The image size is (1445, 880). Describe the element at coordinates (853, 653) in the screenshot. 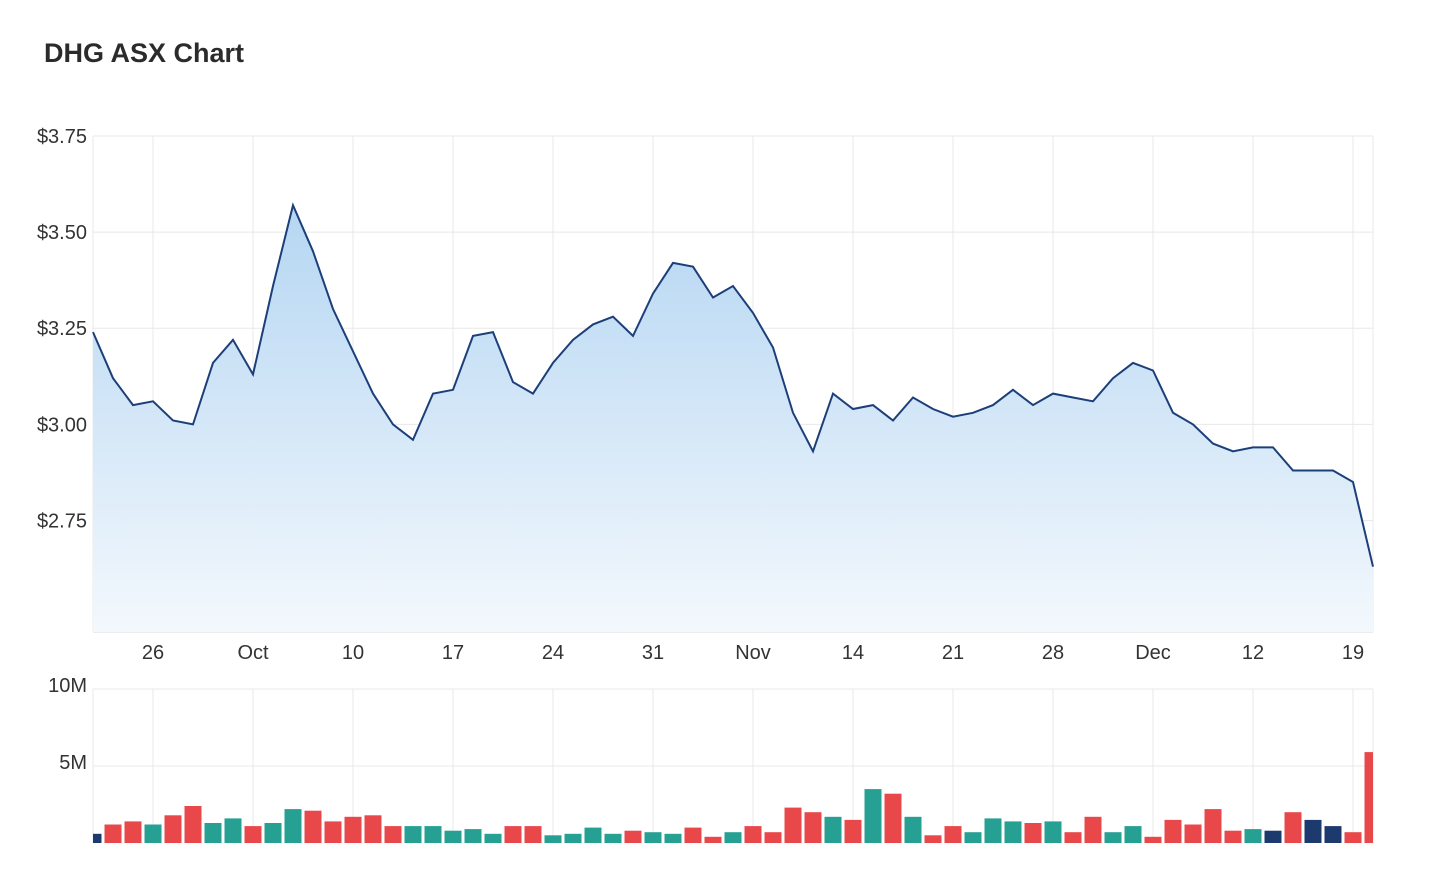

I see `date-tick-label: 14` at that location.